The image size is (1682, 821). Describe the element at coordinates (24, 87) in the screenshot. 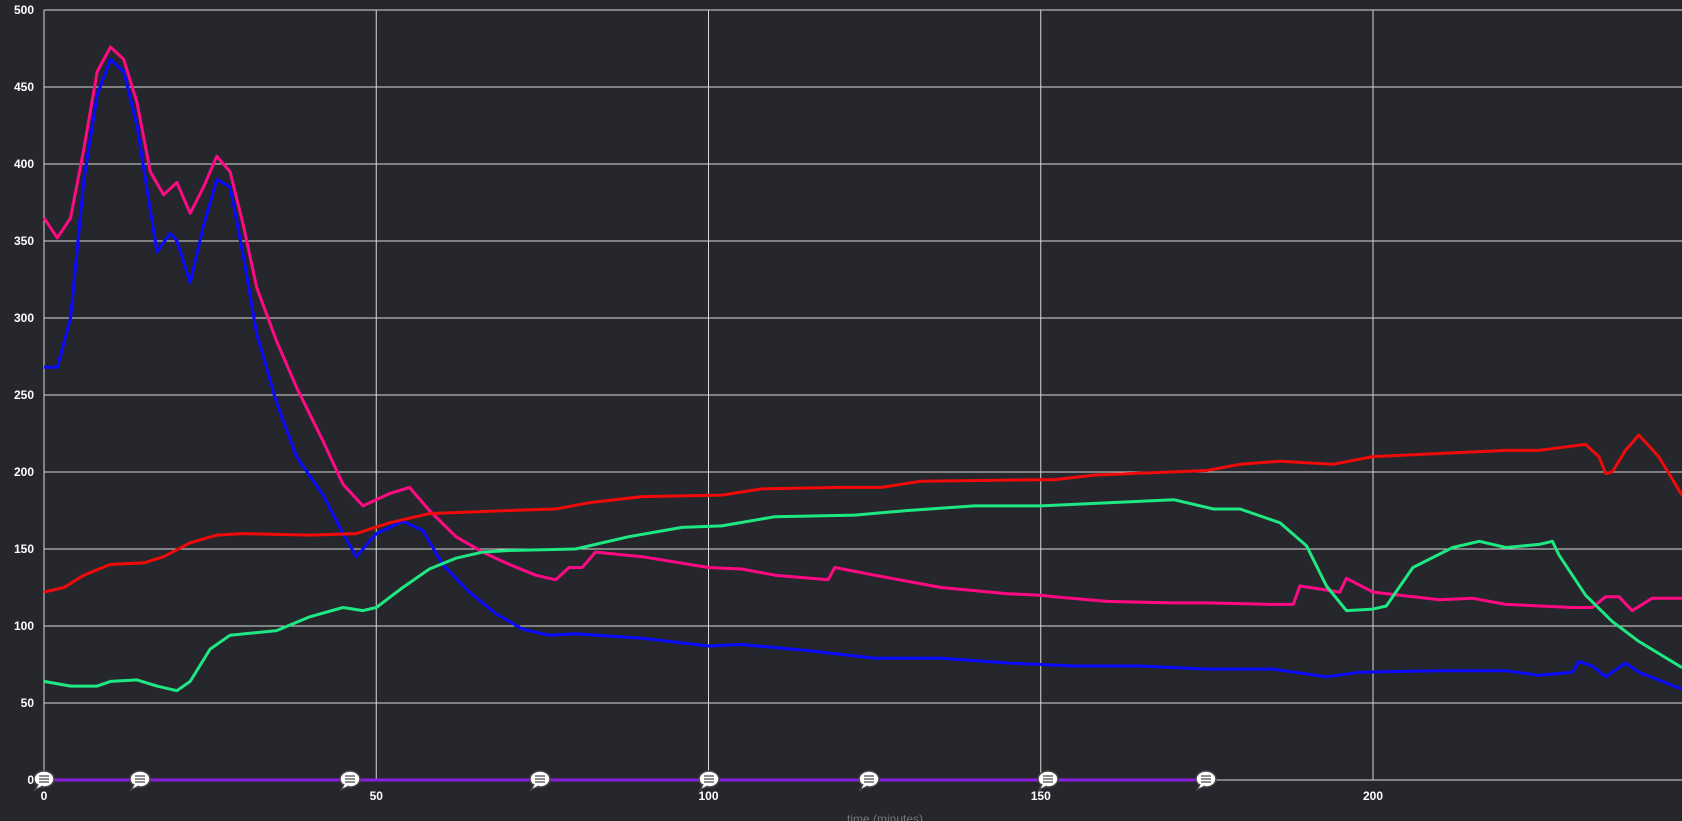

I see `y-tick-label: 450` at that location.